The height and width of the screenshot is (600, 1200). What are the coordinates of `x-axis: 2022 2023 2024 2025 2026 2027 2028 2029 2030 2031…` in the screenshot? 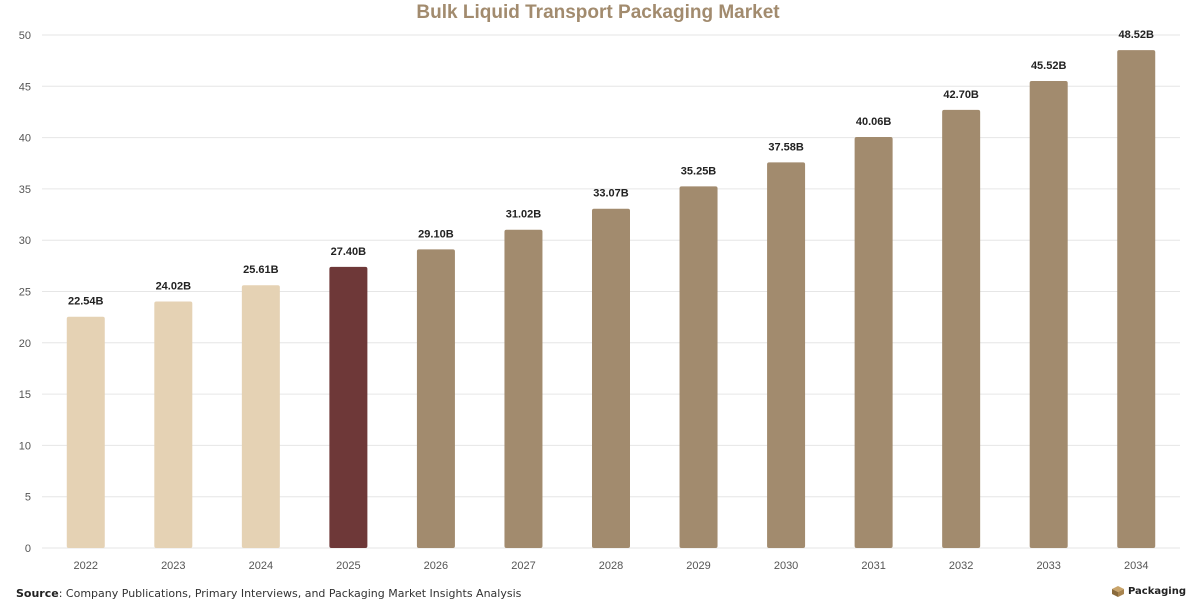 It's located at (611, 566).